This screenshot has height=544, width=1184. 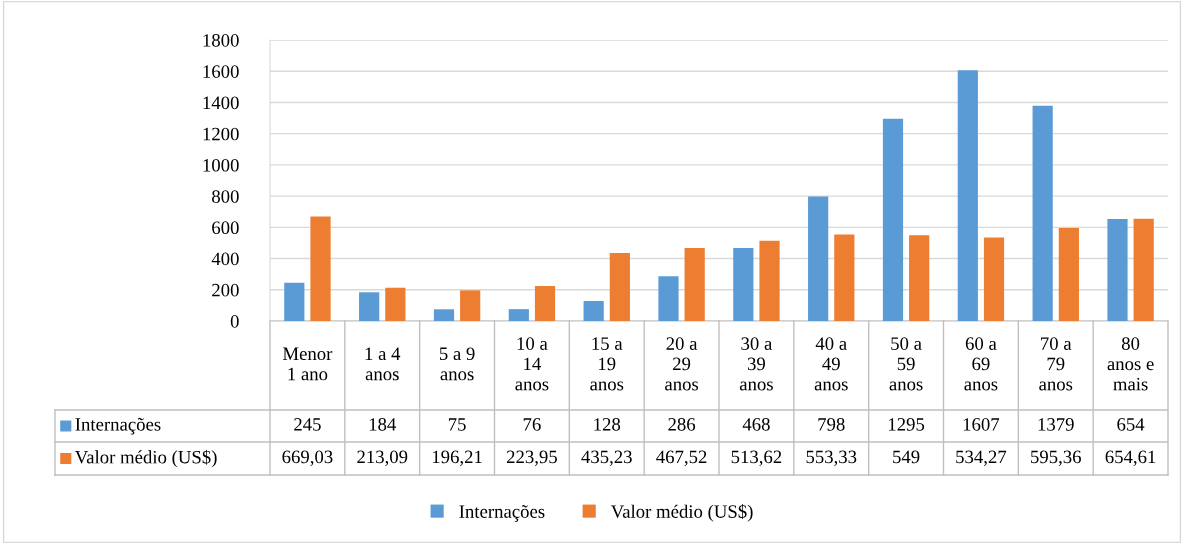 What do you see at coordinates (756, 364) in the screenshot?
I see `x-tick-label: 30 a 39 anos` at bounding box center [756, 364].